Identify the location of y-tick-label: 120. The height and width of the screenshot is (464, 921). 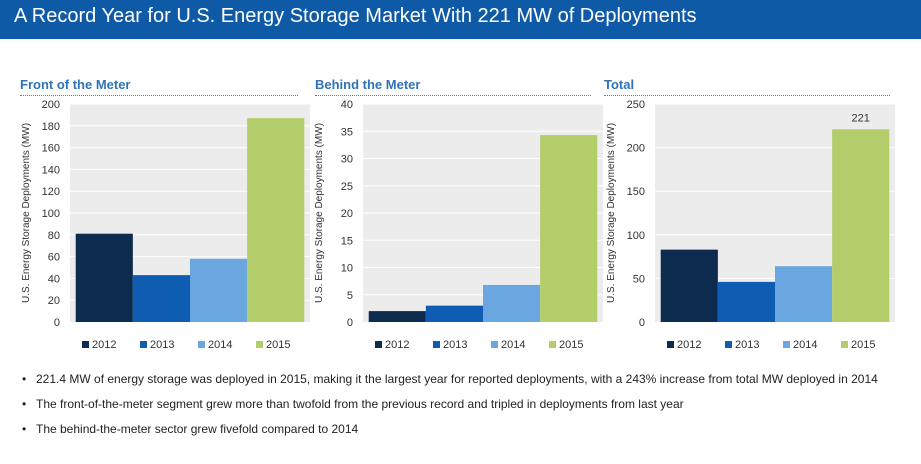
(51, 192).